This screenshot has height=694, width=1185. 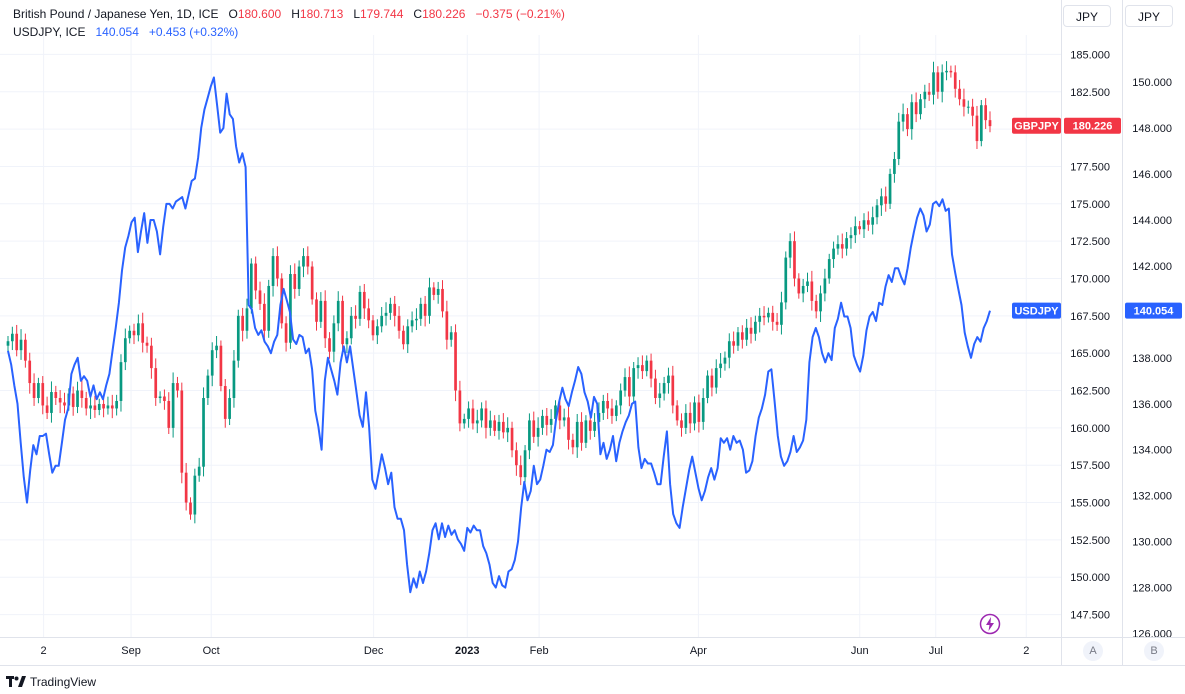 I want to click on gbpjpy-name-tag: GBPJPY, so click(x=1036, y=125).